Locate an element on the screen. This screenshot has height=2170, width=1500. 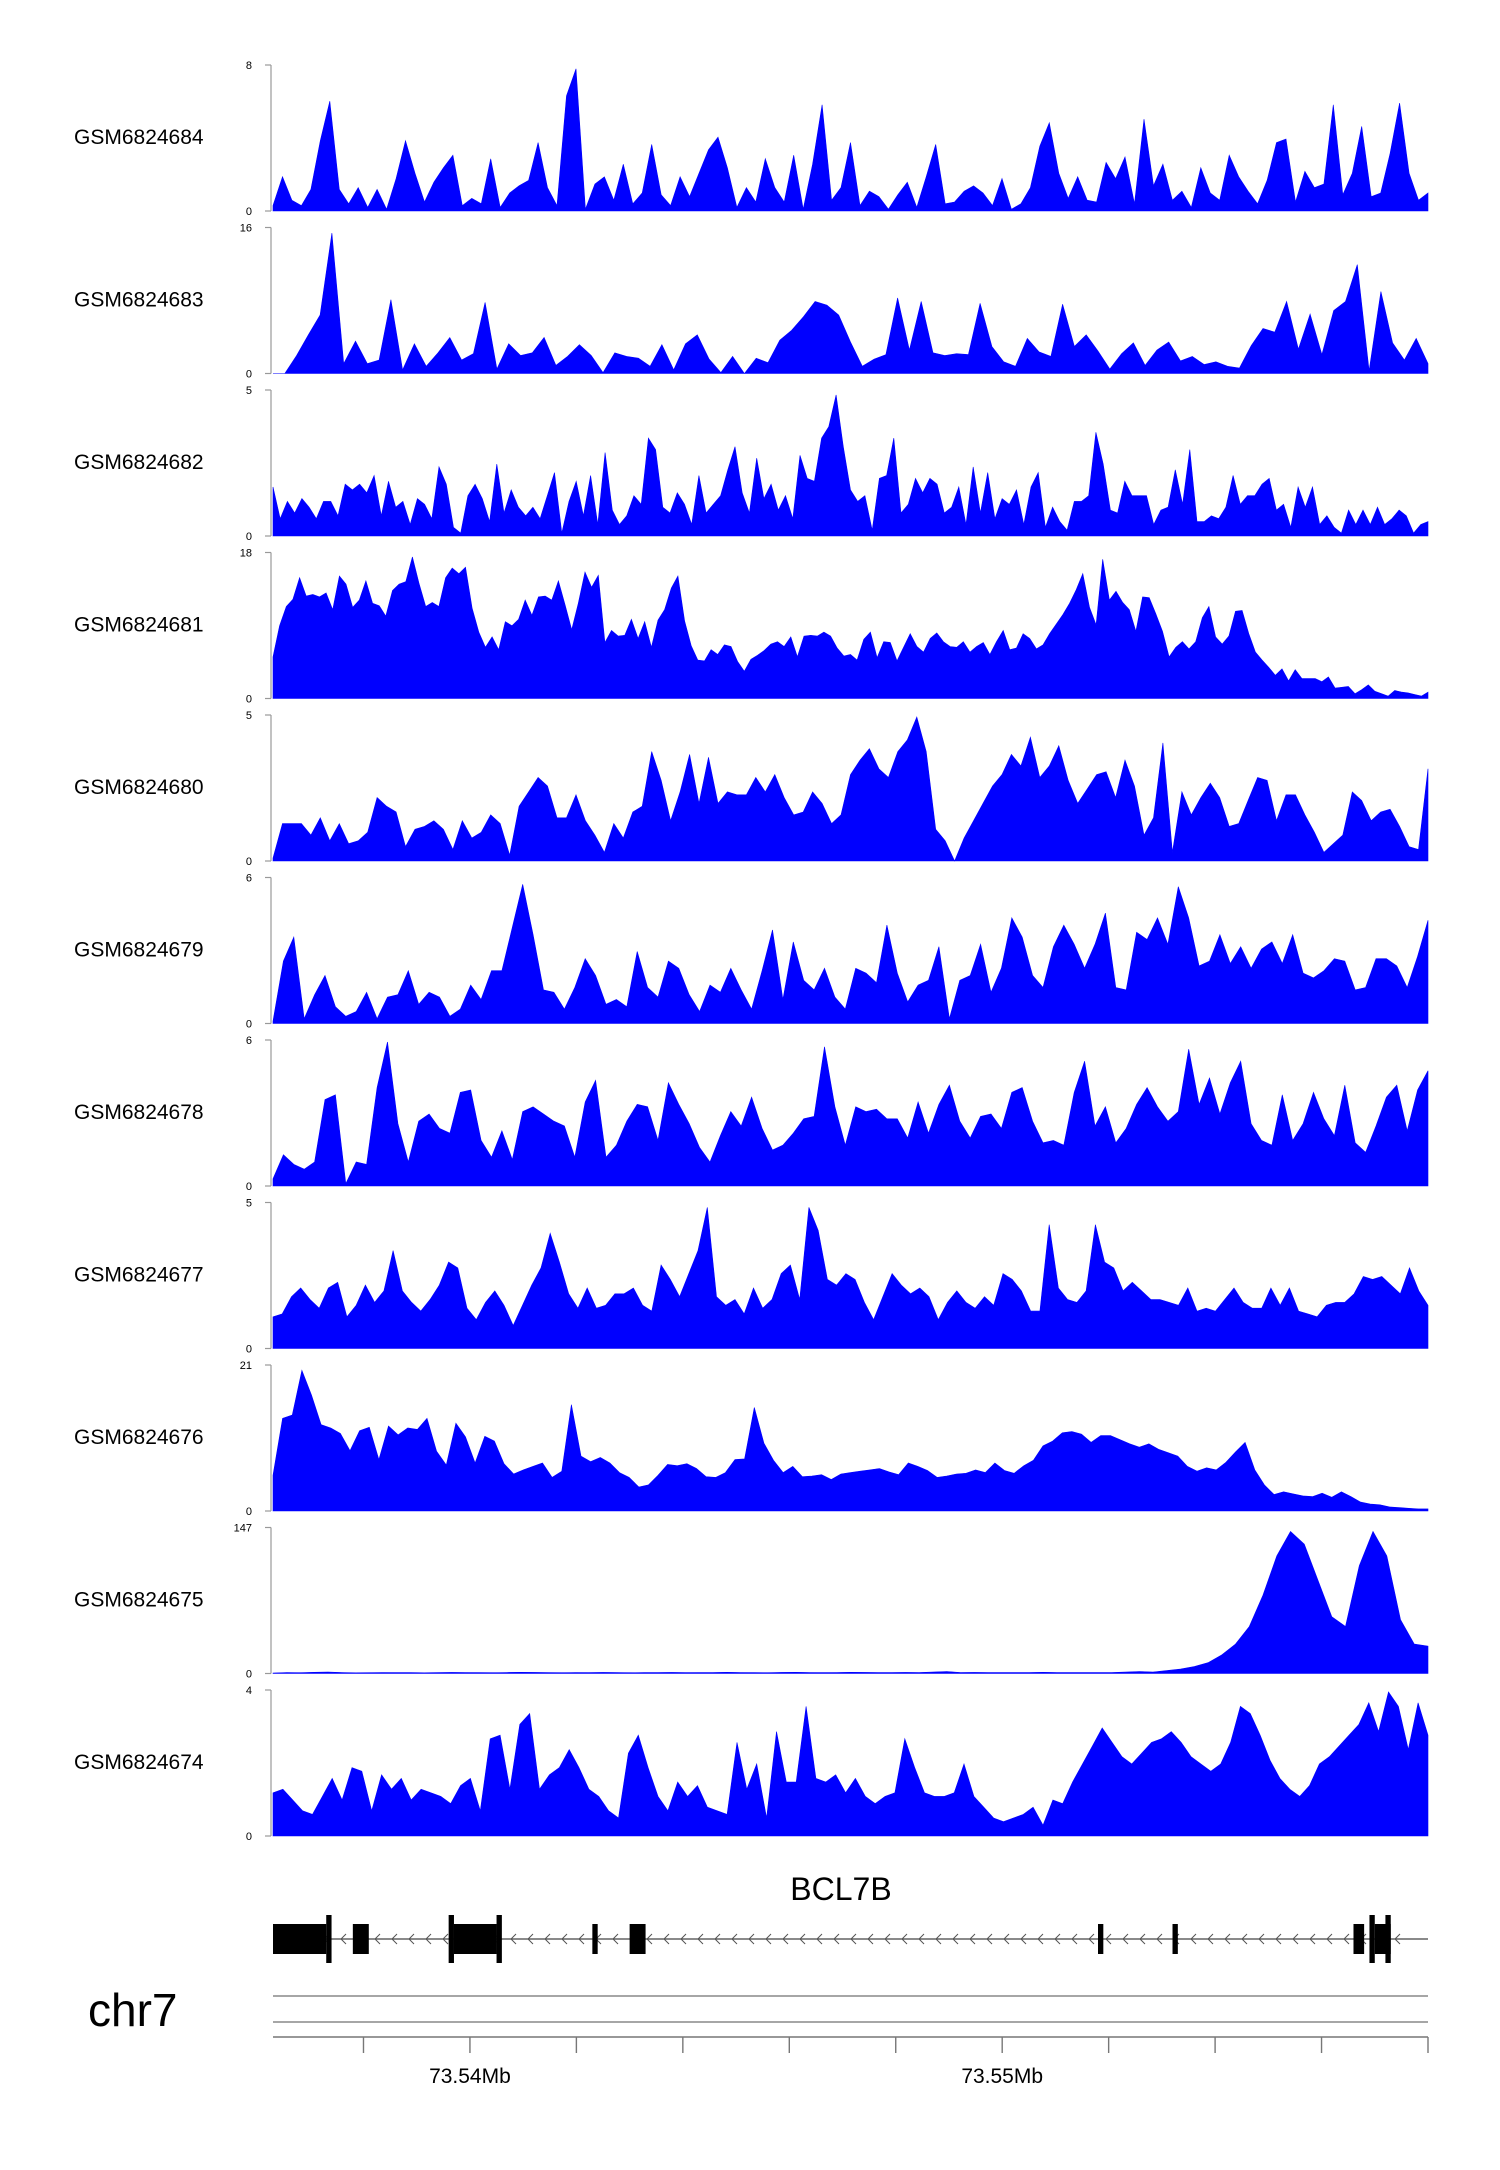
track-label: GSM6824679 is located at coordinates (139, 950).